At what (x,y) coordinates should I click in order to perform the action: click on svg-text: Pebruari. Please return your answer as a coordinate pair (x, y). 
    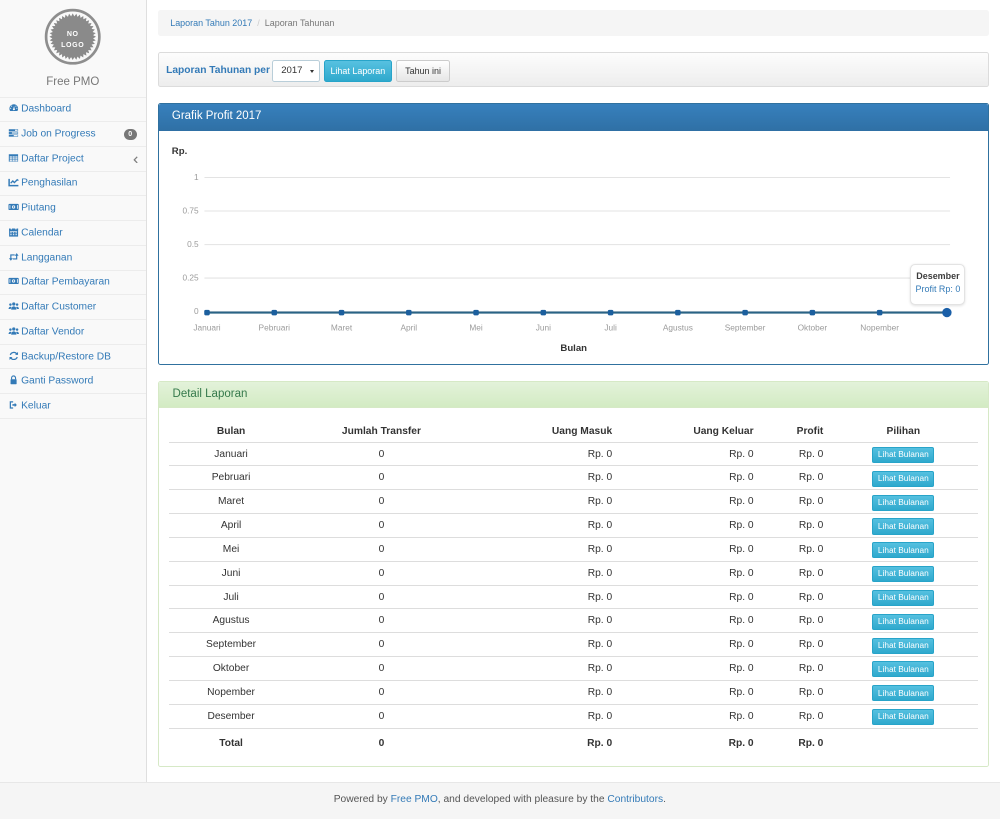
    Looking at the image, I should click on (275, 327).